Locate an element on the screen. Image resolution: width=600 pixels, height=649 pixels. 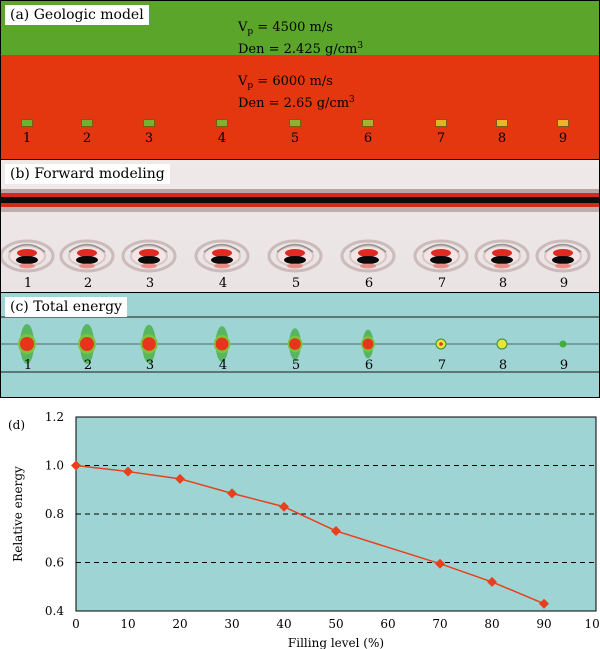
cavity-label: 6 is located at coordinates (368, 138).